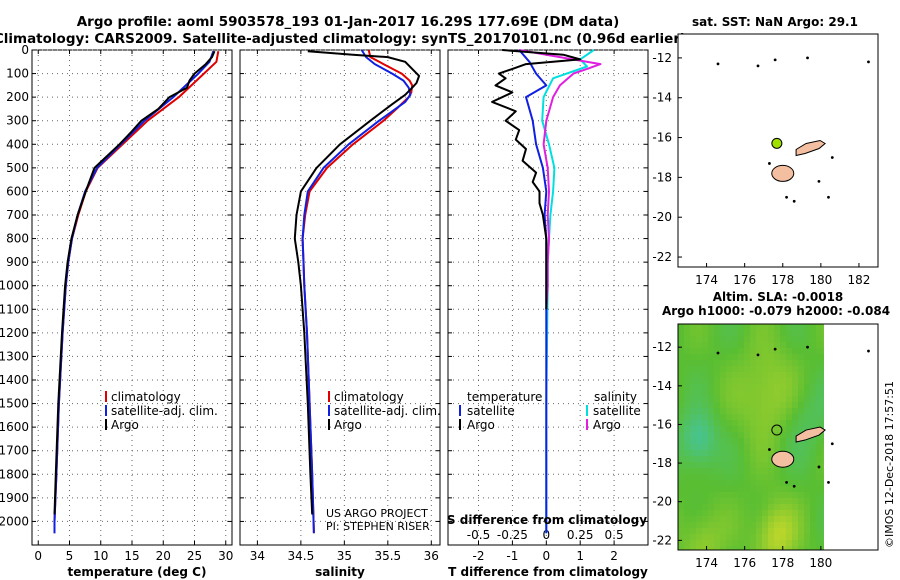 The height and width of the screenshot is (580, 900). I want to click on legend-s-satellite-label: satellite, so click(617, 411).